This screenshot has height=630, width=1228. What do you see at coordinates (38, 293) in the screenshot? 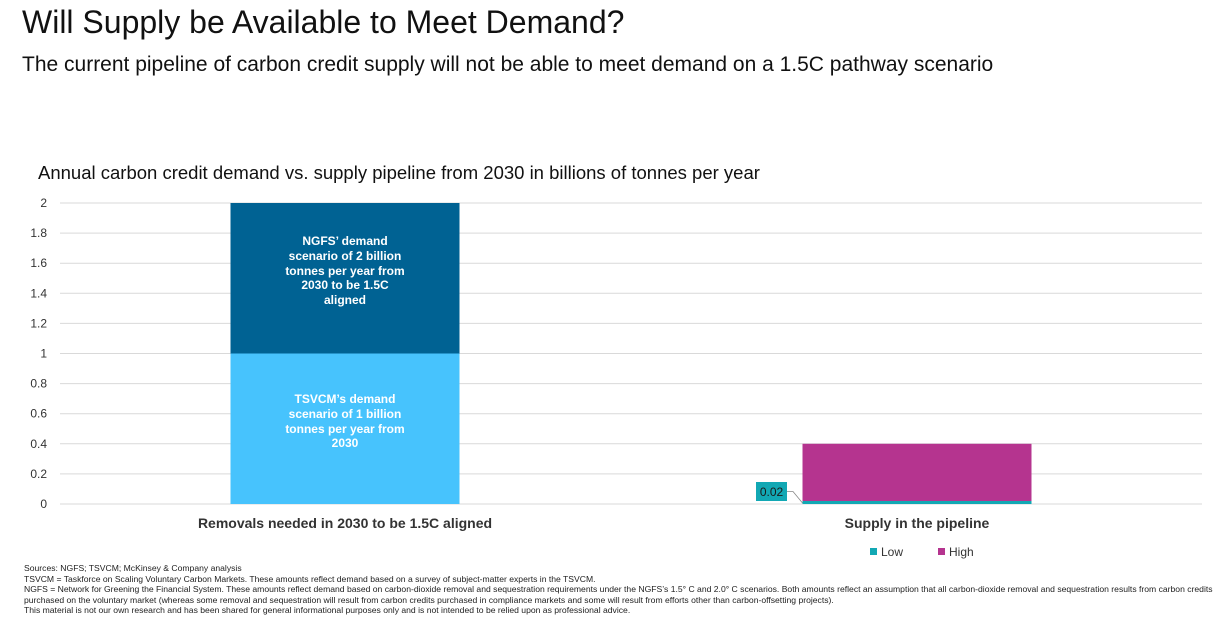
I see `y-tick-label: 1.4` at bounding box center [38, 293].